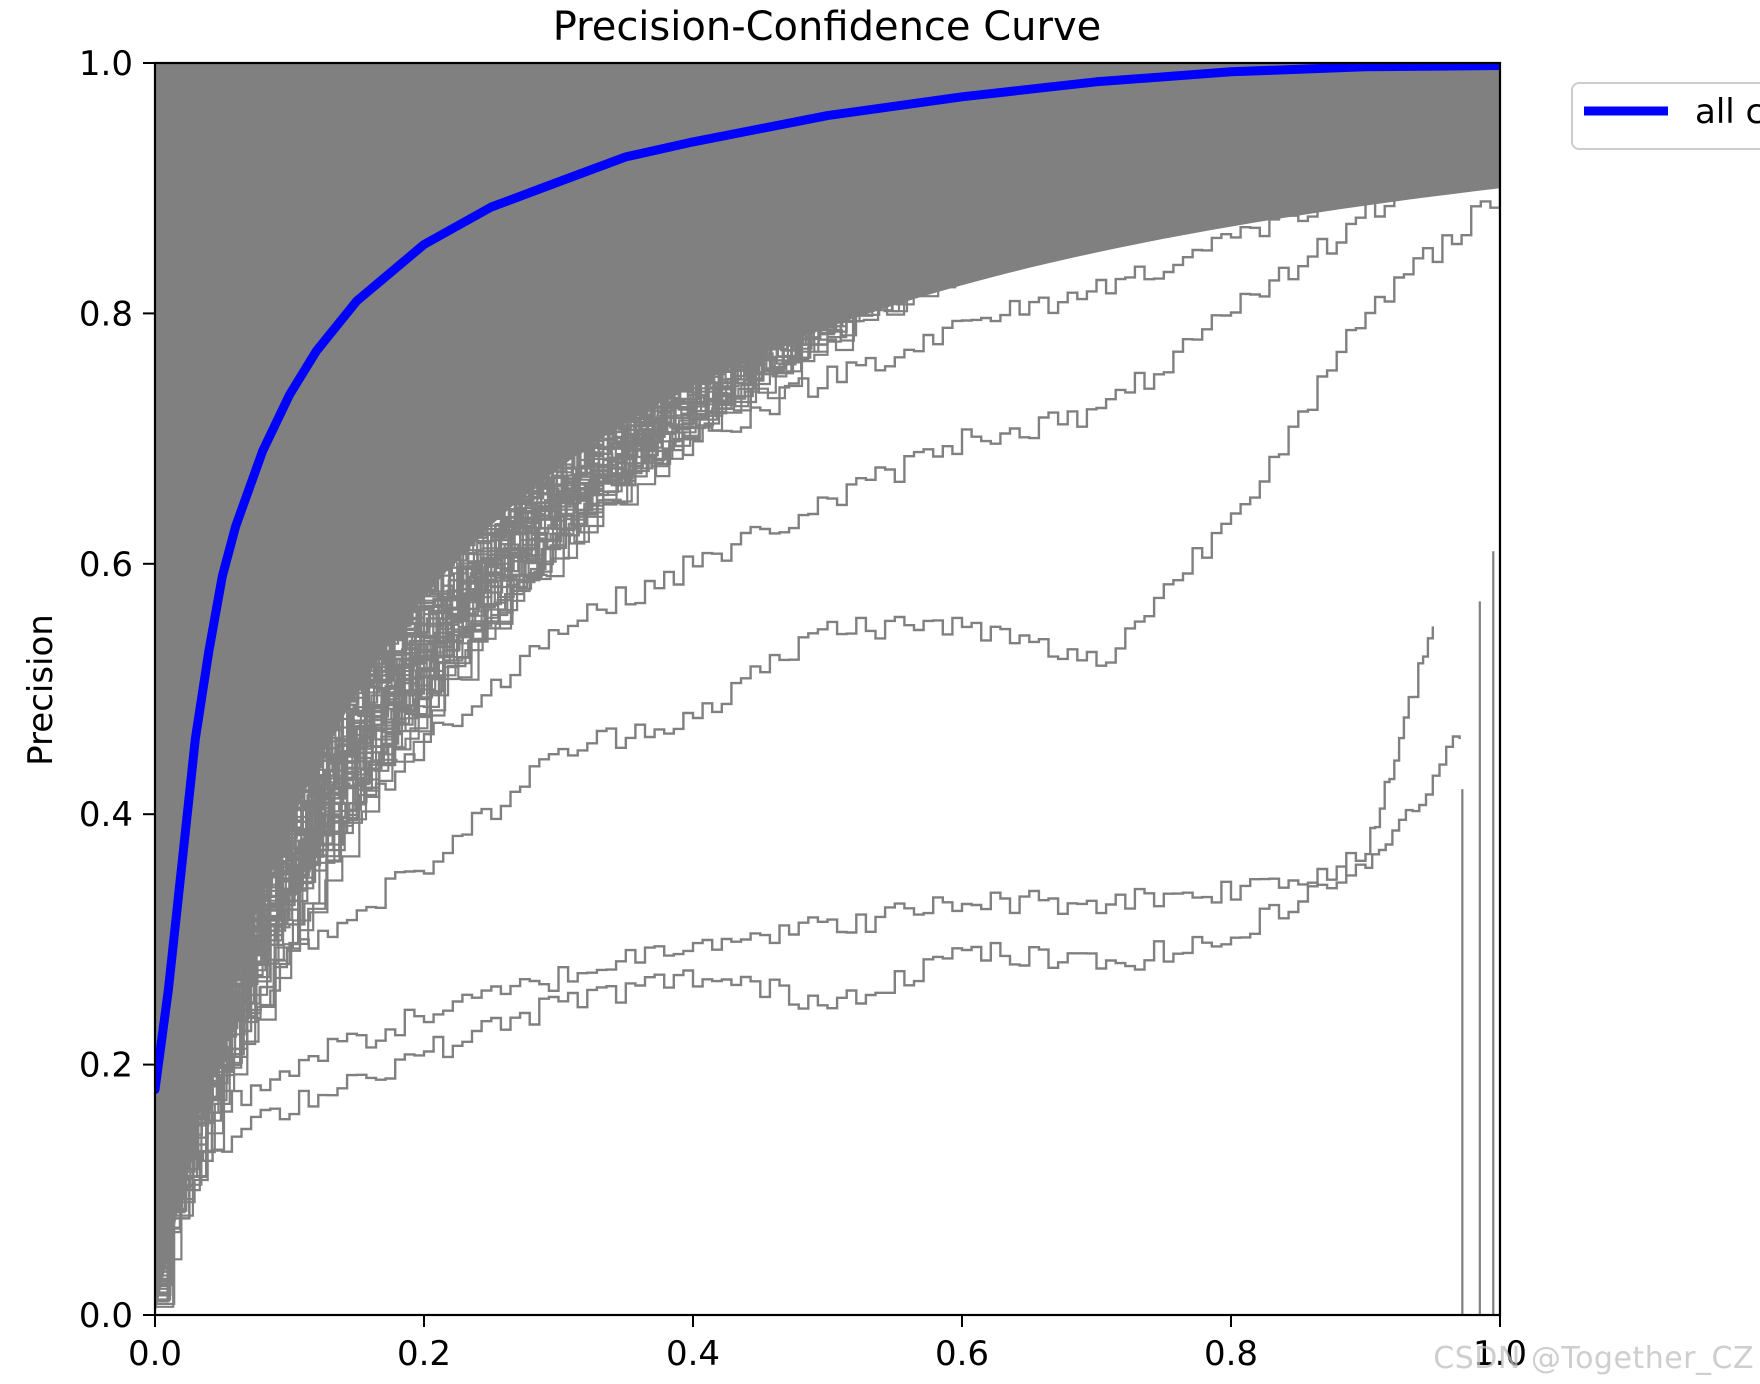 This screenshot has width=1760, height=1384. I want to click on x-tick-label: 0.2, so click(424, 1354).